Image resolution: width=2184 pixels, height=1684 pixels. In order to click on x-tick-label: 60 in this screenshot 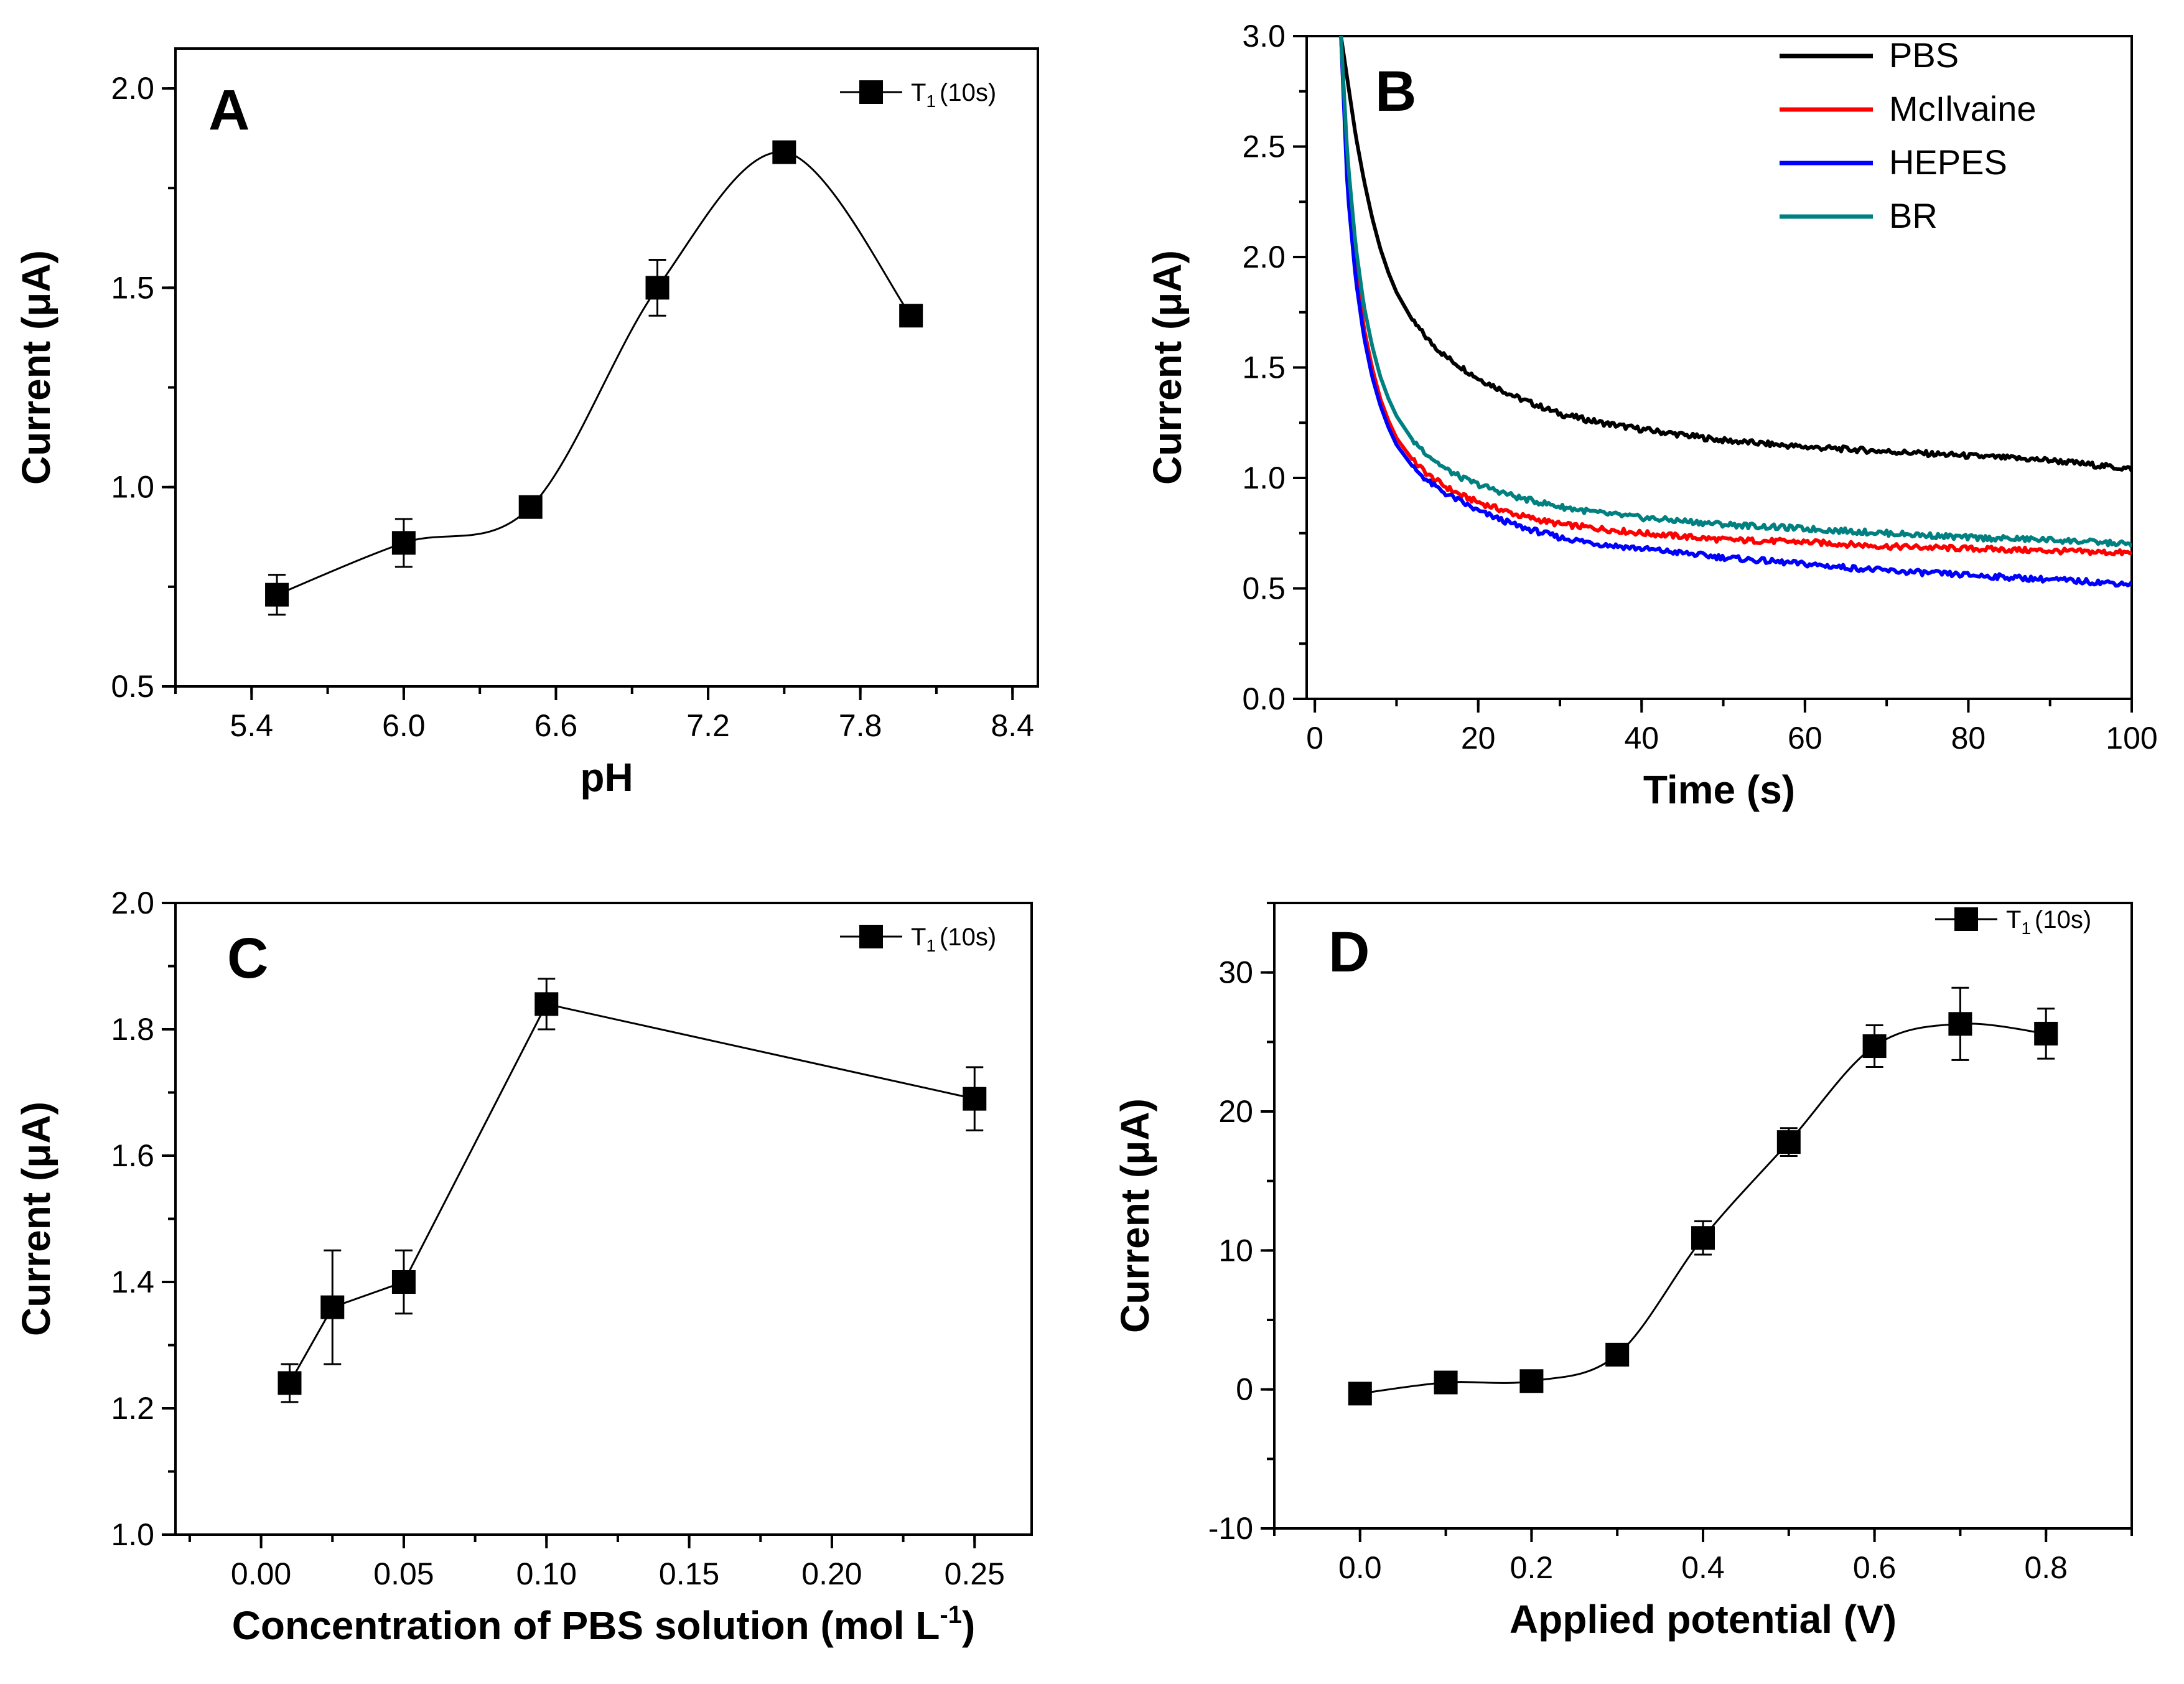, I will do `click(1805, 738)`.